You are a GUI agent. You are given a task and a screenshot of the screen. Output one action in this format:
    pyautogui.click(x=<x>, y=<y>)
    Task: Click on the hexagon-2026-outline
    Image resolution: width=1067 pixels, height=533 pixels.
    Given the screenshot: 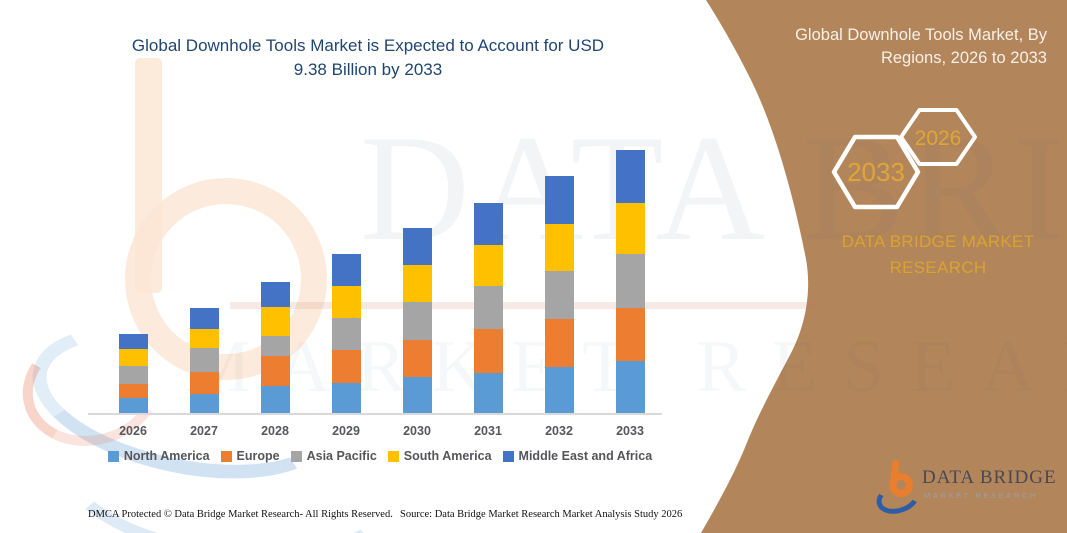 What is the action you would take?
    pyautogui.click(x=938, y=137)
    